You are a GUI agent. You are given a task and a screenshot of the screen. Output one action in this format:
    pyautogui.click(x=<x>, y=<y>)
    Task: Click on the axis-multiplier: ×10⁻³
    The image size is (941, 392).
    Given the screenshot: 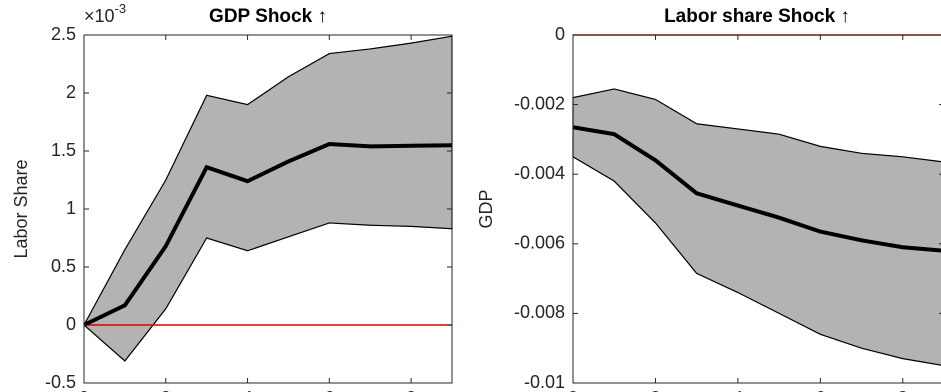 What is the action you would take?
    pyautogui.click(x=105, y=13)
    